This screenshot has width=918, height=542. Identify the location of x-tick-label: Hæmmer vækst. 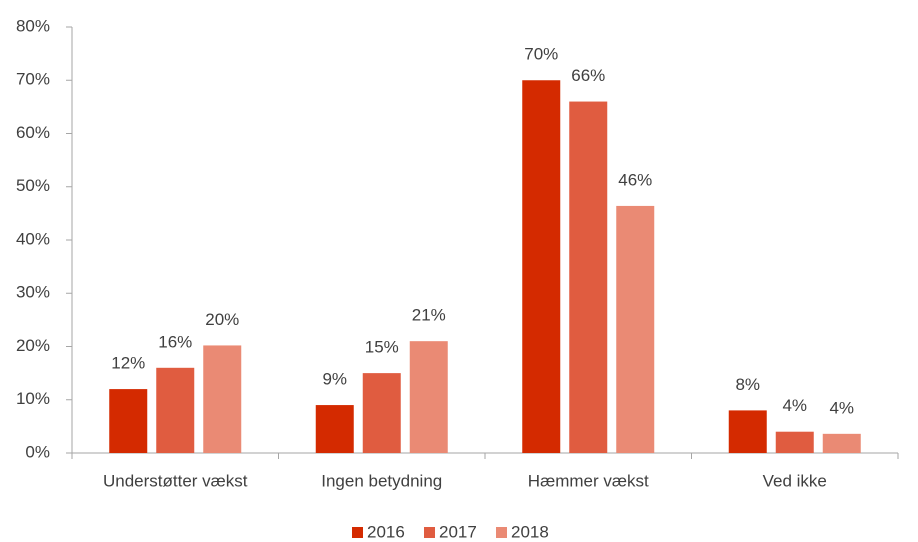
(588, 480).